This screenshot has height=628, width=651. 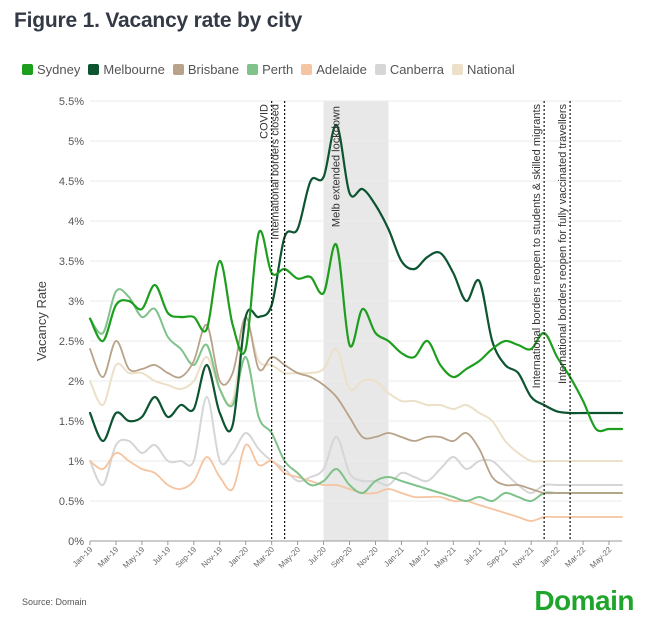 I want to click on y-tick-label: 1.5%, so click(x=71, y=422).